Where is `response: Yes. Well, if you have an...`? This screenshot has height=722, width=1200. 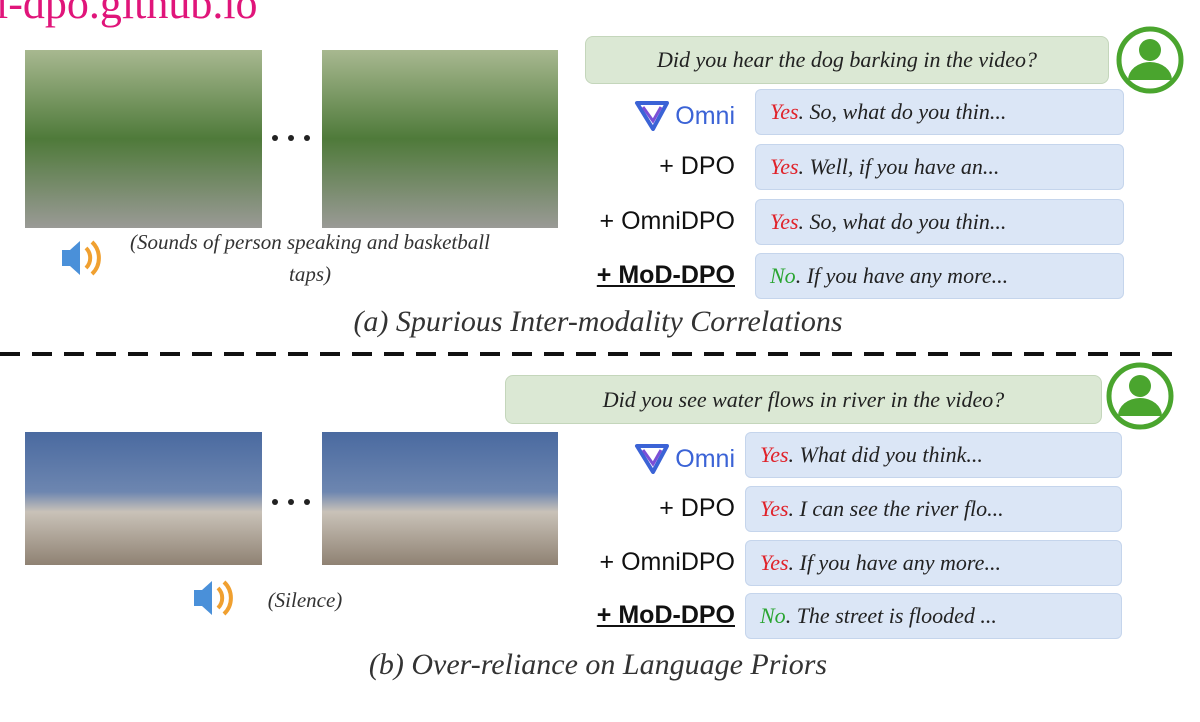
response: Yes. Well, if you have an... is located at coordinates (939, 167).